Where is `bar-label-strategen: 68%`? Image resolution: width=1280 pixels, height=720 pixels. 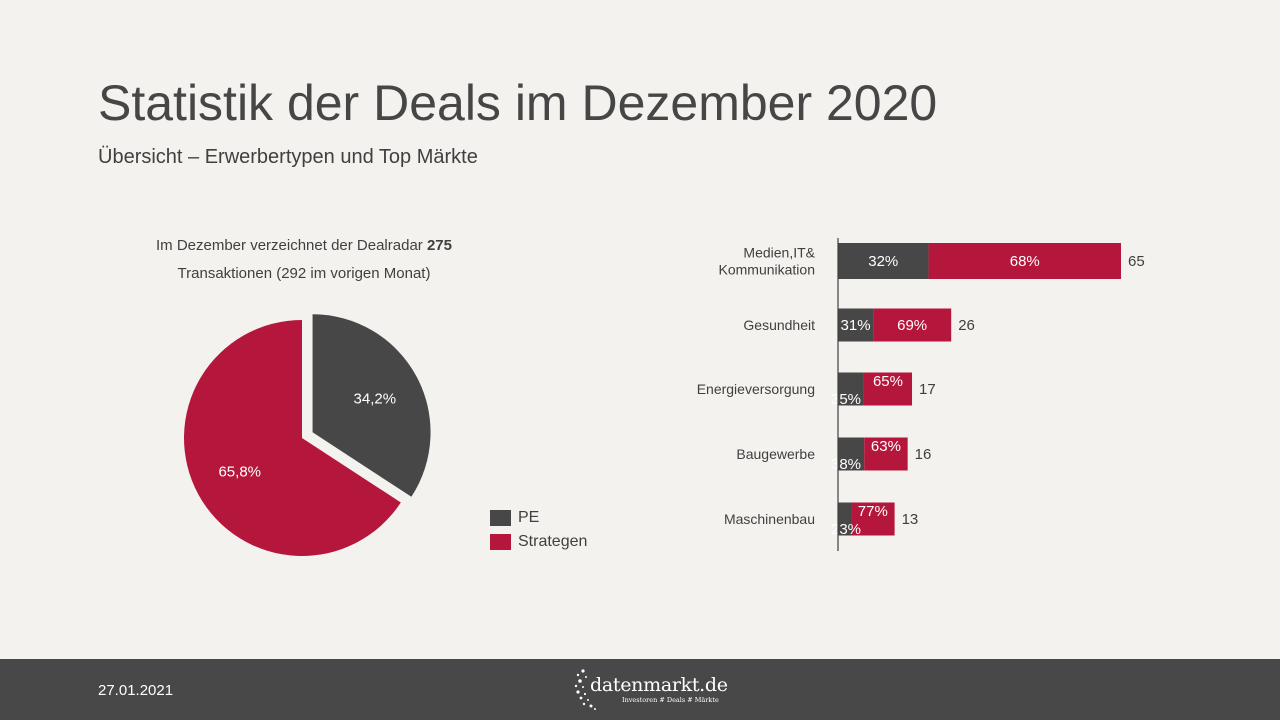 bar-label-strategen: 68% is located at coordinates (1025, 261).